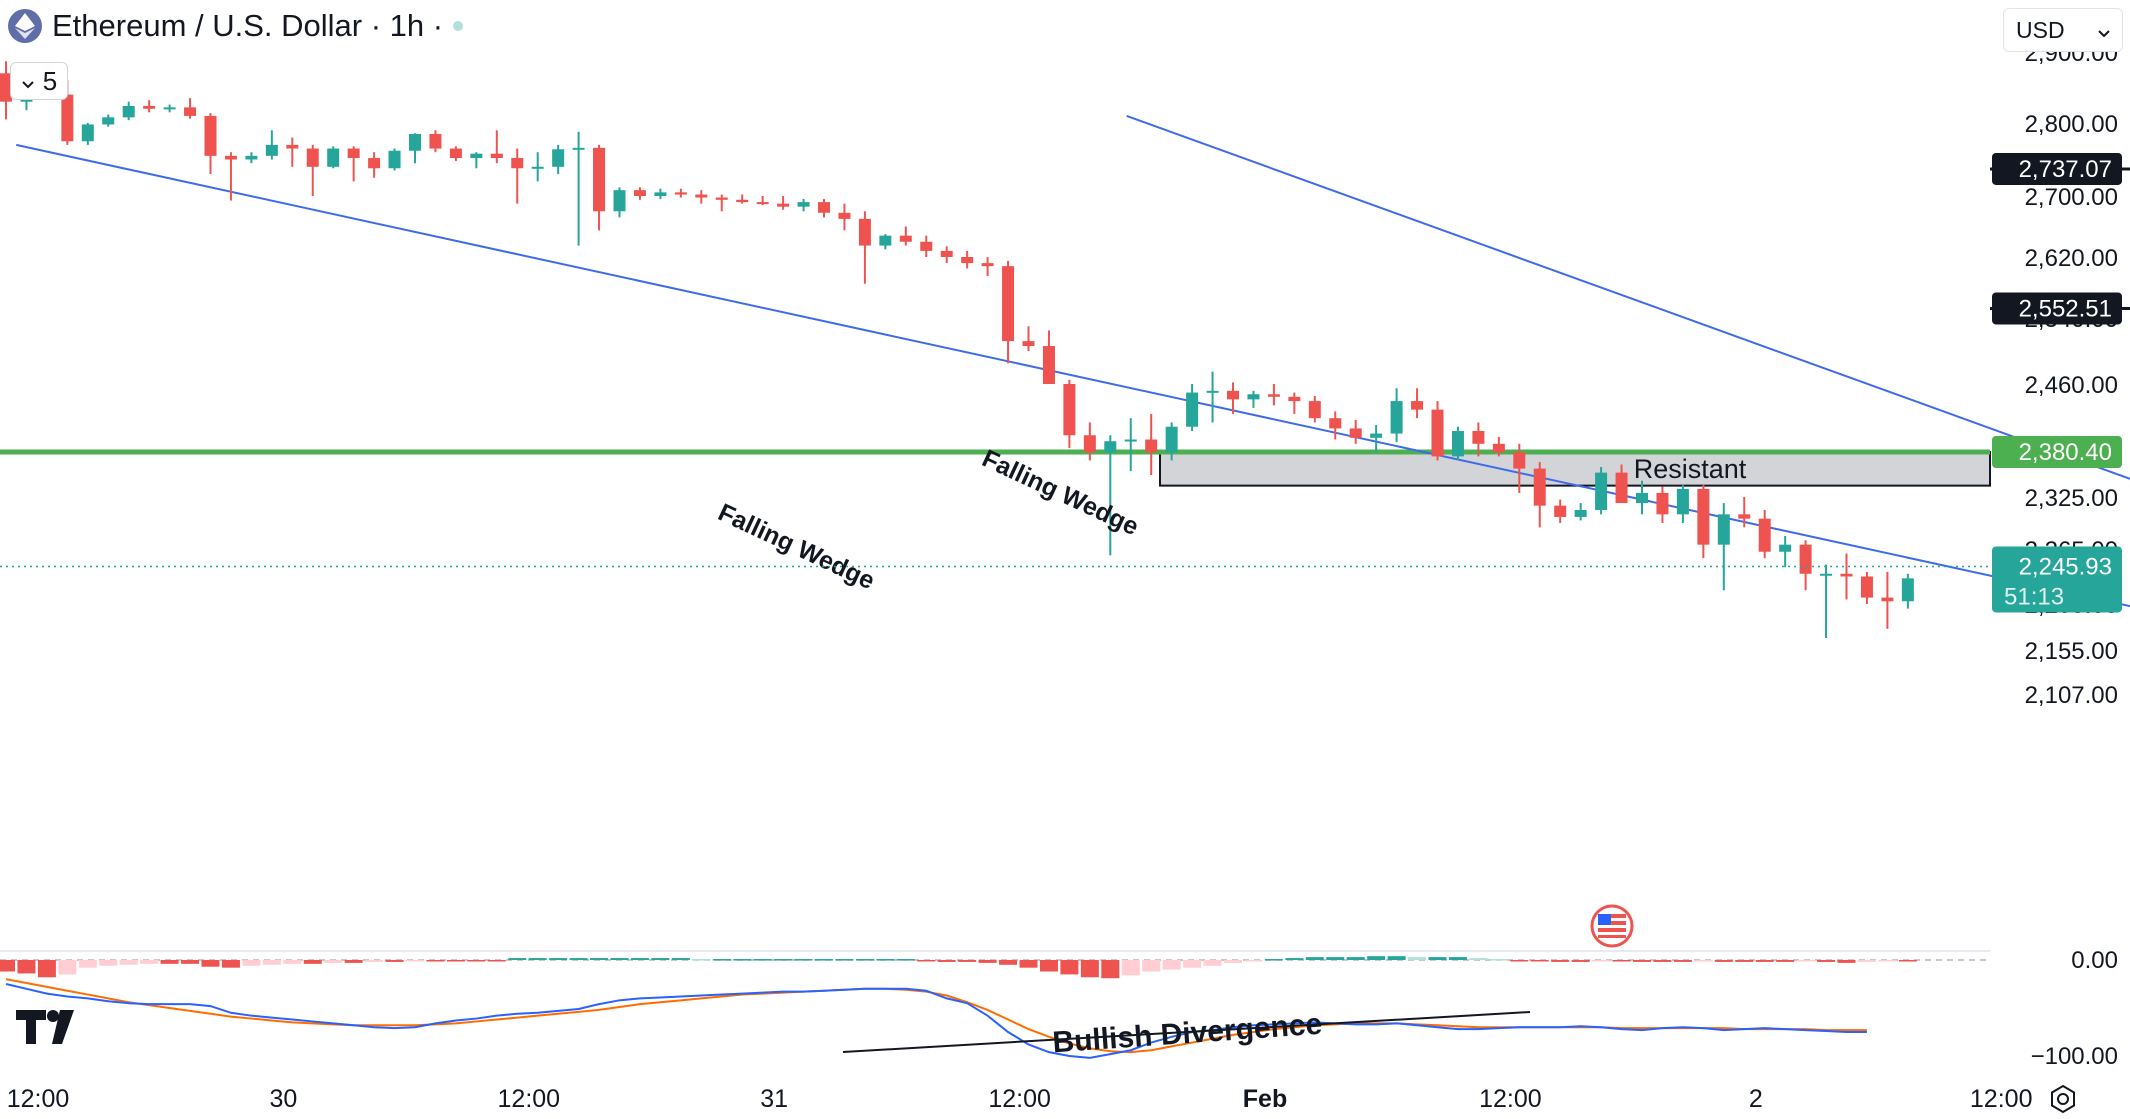 Image resolution: width=2130 pixels, height=1119 pixels. Describe the element at coordinates (248, 25) in the screenshot. I see `symbol-title: Ethereum / U.S. Dollar · 1h ·` at that location.